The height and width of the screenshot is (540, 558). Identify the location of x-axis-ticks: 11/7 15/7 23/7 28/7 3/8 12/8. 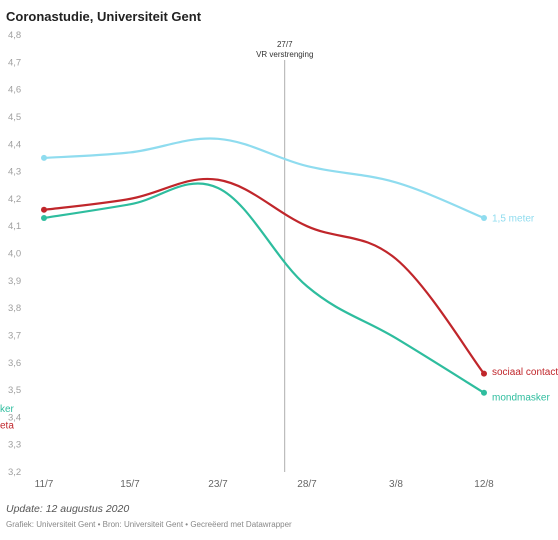
(265, 484).